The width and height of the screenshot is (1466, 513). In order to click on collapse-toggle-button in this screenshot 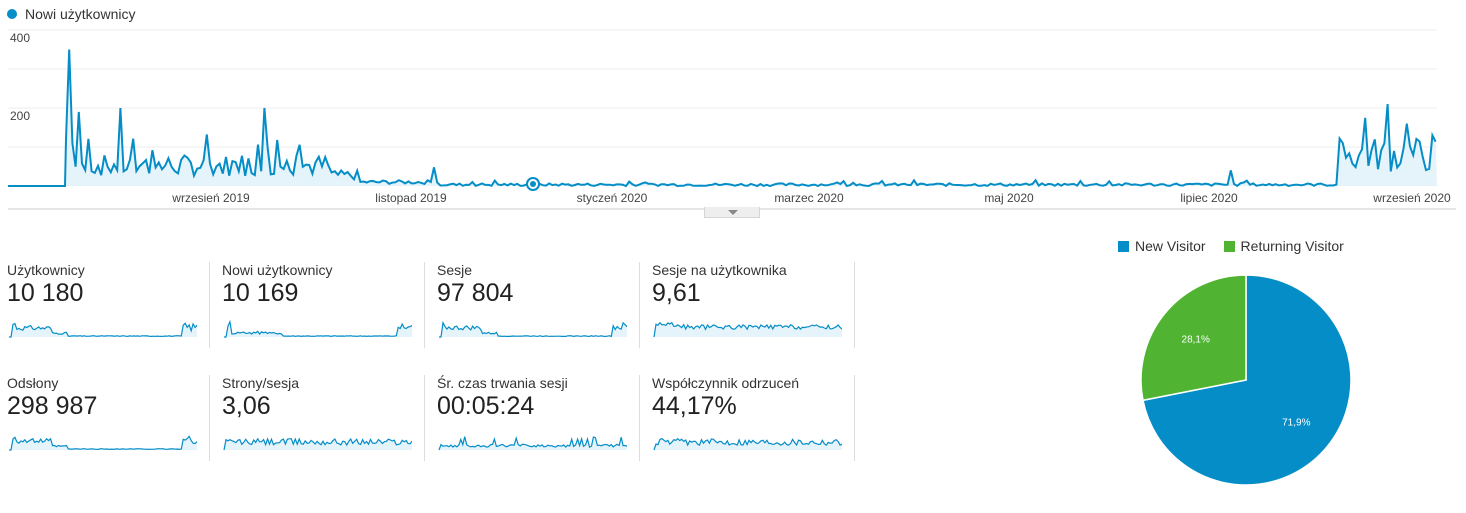, I will do `click(732, 212)`.